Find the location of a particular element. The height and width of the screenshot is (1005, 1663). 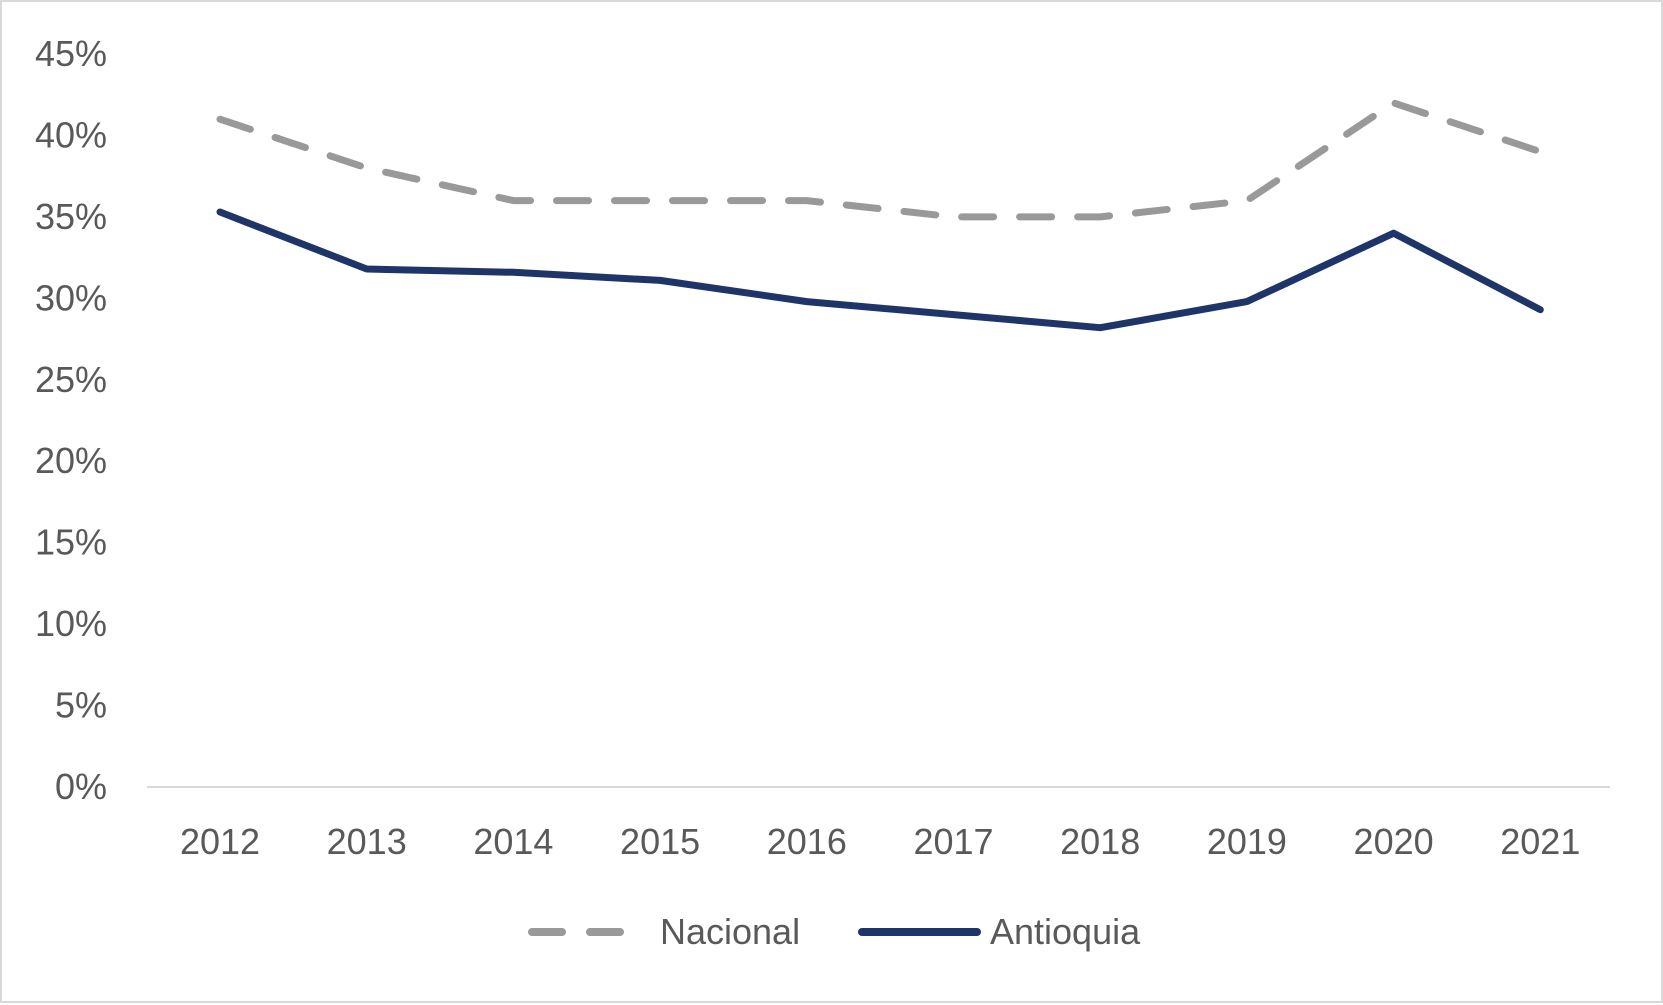

x-tick-label: 2015 is located at coordinates (660, 841).